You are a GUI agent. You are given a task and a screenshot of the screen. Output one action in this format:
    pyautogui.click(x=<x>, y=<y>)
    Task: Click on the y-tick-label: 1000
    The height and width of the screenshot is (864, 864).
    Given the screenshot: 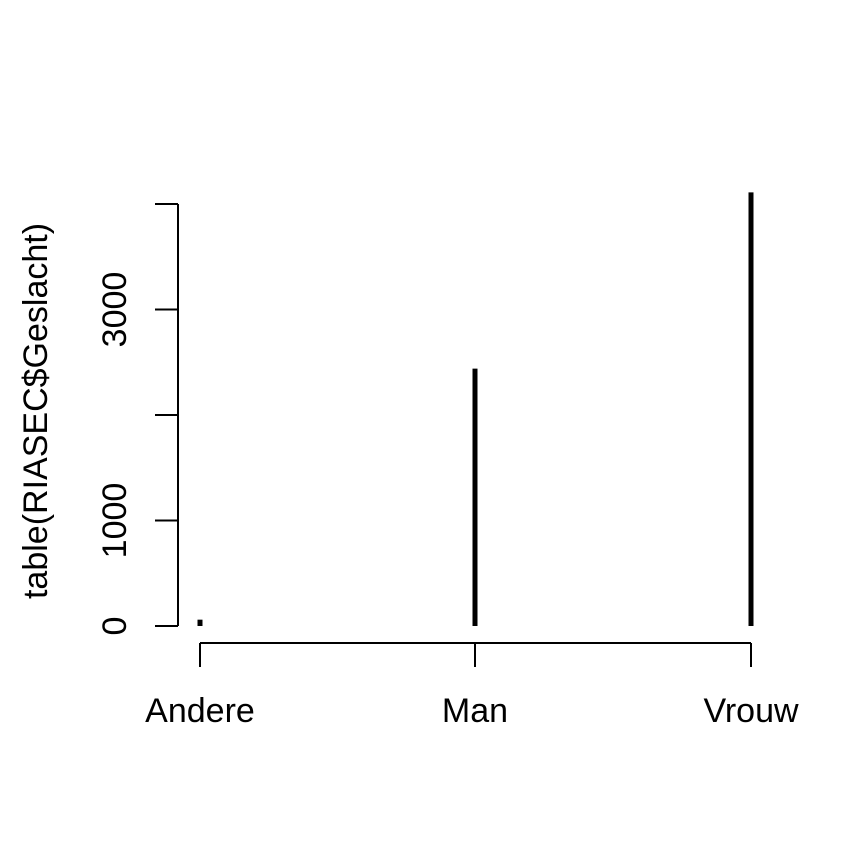 What is the action you would take?
    pyautogui.click(x=115, y=521)
    